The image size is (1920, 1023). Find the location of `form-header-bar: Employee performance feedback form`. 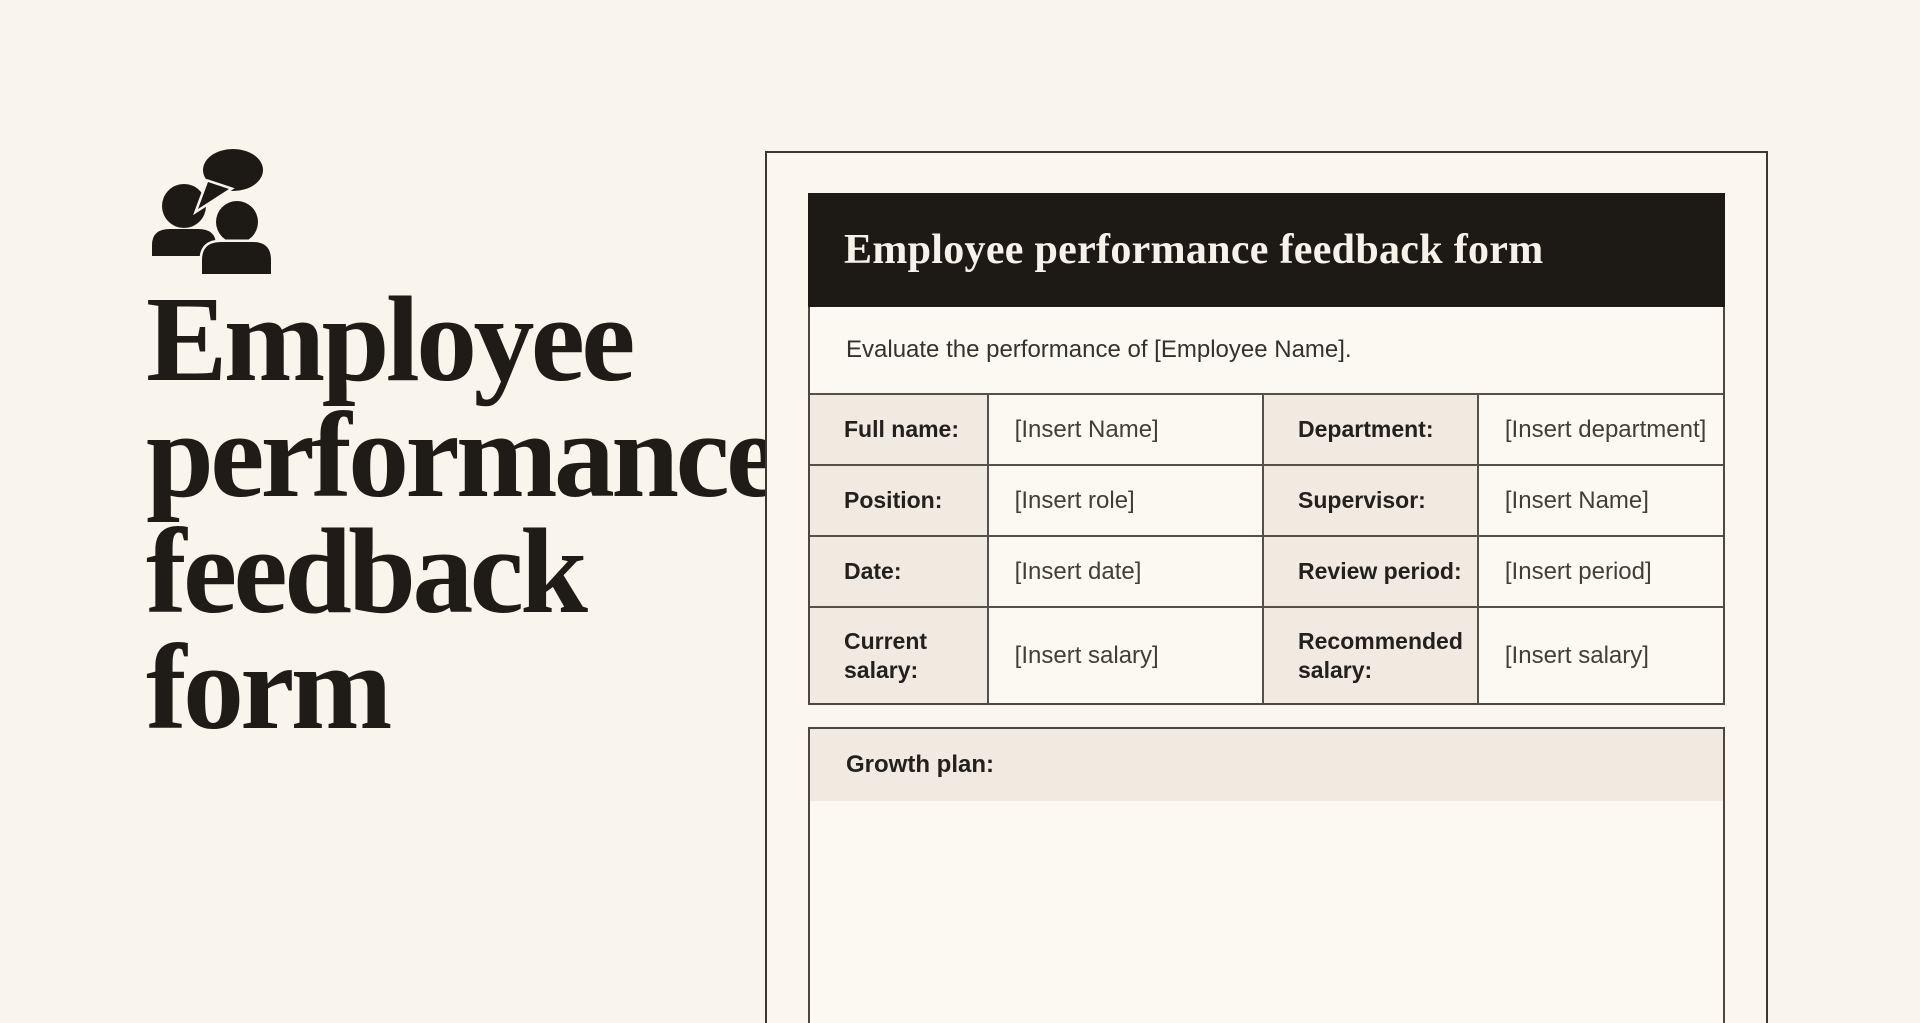

form-header-bar: Employee performance feedback form is located at coordinates (1266, 250).